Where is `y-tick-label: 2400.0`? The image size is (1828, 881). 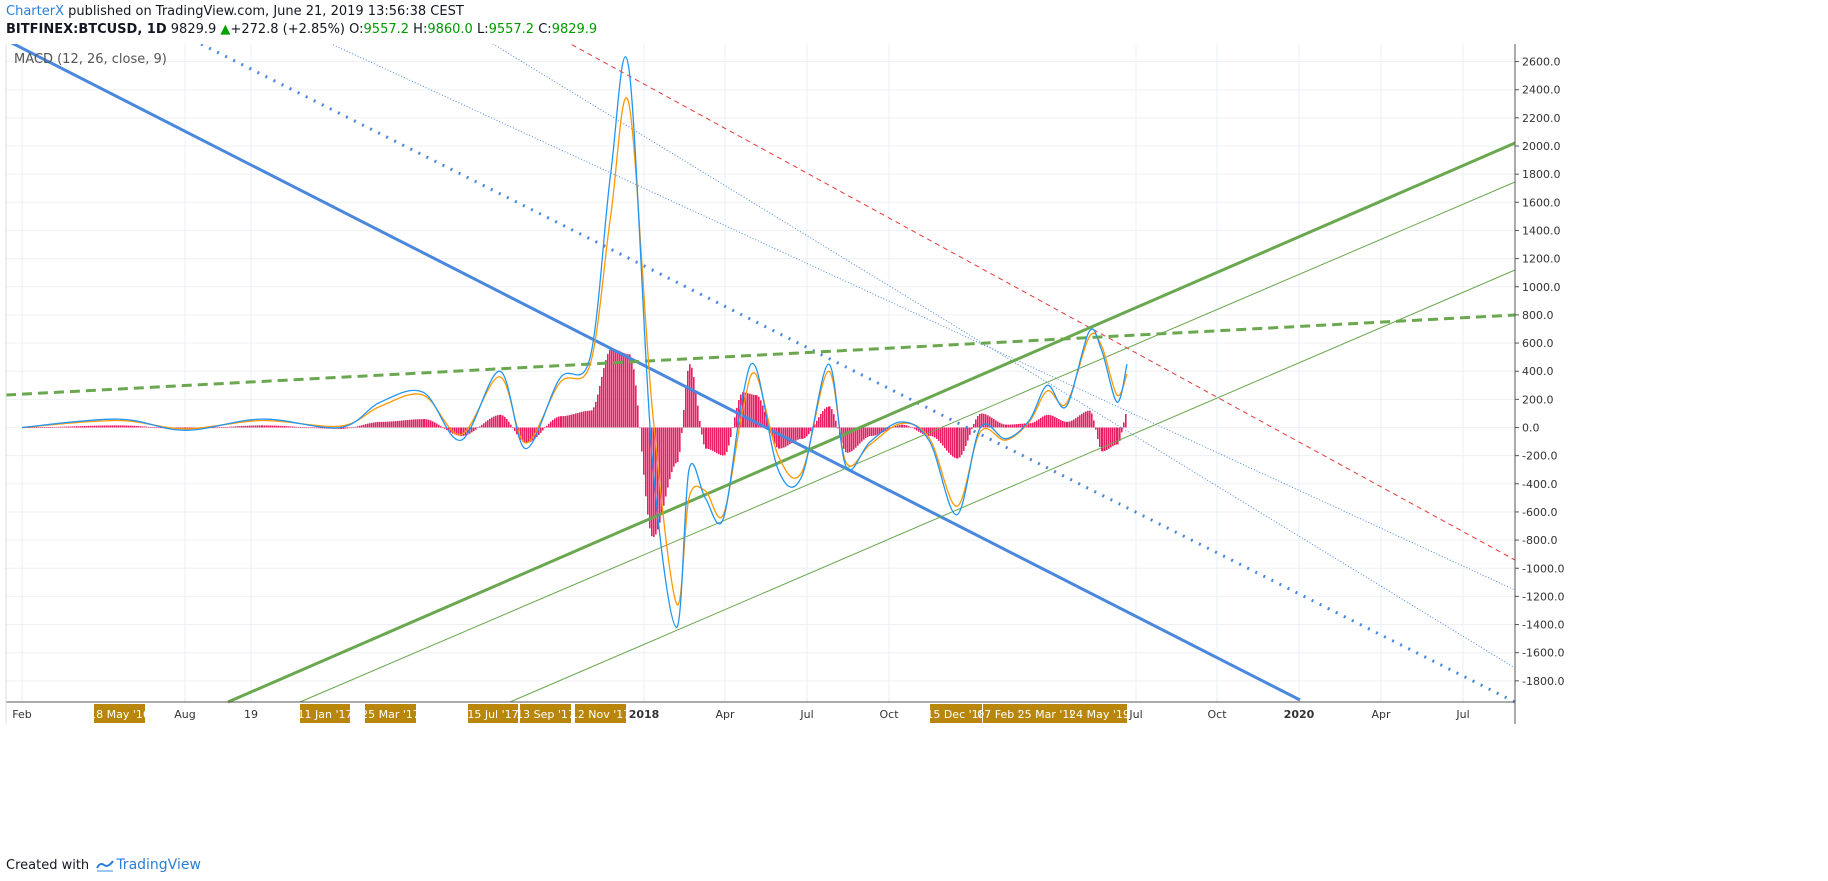 y-tick-label: 2400.0 is located at coordinates (1541, 90).